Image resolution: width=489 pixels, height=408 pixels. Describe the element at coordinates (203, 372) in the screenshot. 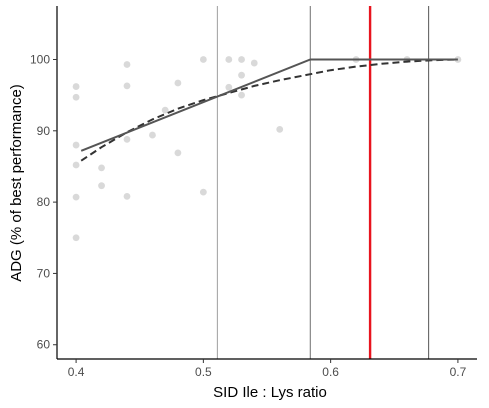

I see `x-tick-label: 0.5` at that location.